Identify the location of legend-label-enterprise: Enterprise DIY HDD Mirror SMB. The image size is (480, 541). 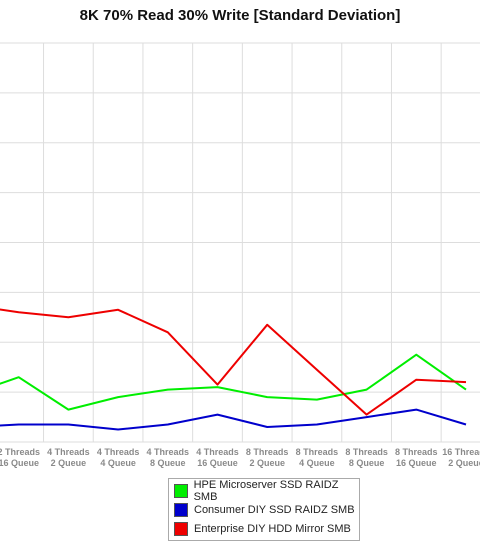
(272, 528).